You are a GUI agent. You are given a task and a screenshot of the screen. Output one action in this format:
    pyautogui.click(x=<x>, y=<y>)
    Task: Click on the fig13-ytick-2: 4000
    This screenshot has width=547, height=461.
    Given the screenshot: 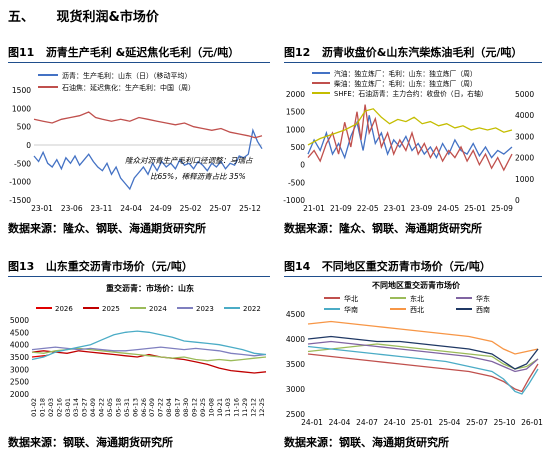 What is the action you would take?
    pyautogui.click(x=19, y=345)
    